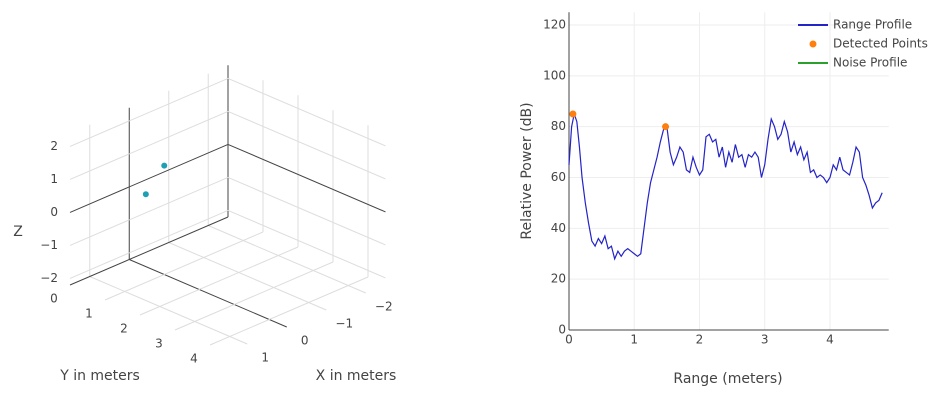  What do you see at coordinates (813, 44) in the screenshot?
I see `legend-symbol` at bounding box center [813, 44].